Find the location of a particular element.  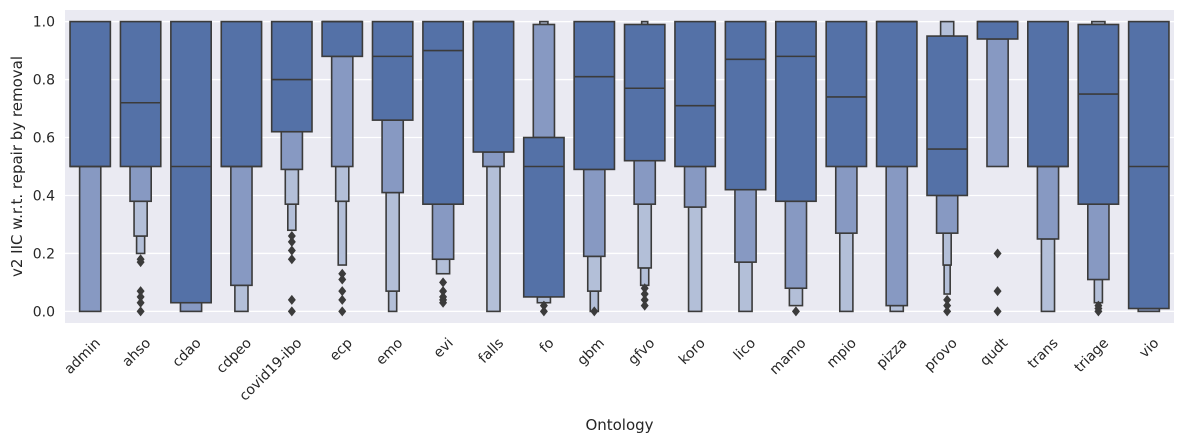

category-fo is located at coordinates (543, 168).